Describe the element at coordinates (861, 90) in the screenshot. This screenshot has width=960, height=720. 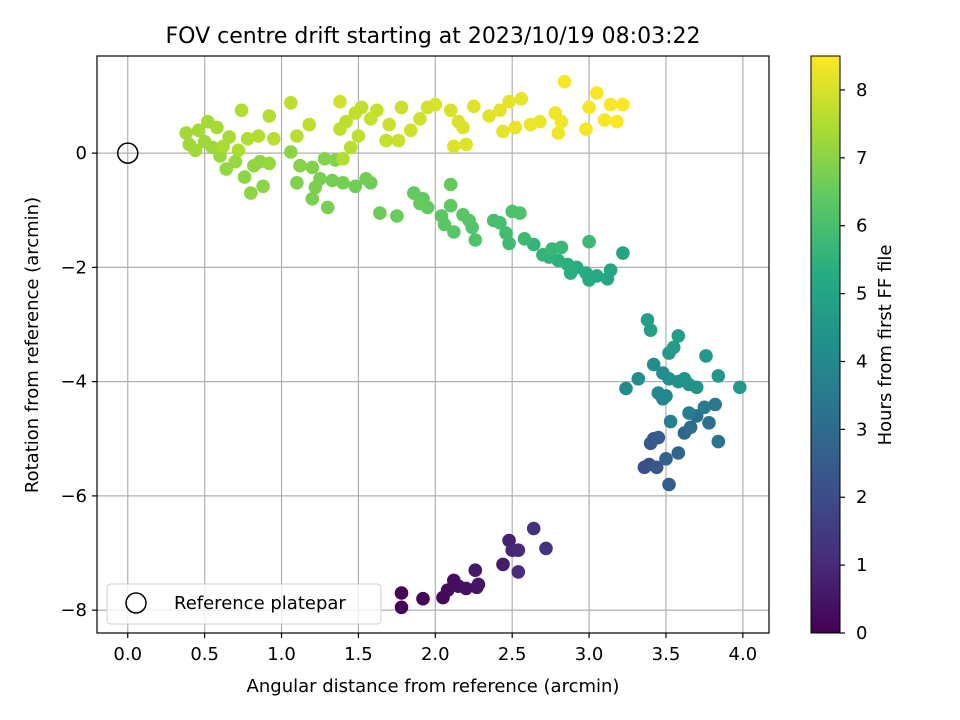
I see `colorbar-tick-label: 8` at that location.